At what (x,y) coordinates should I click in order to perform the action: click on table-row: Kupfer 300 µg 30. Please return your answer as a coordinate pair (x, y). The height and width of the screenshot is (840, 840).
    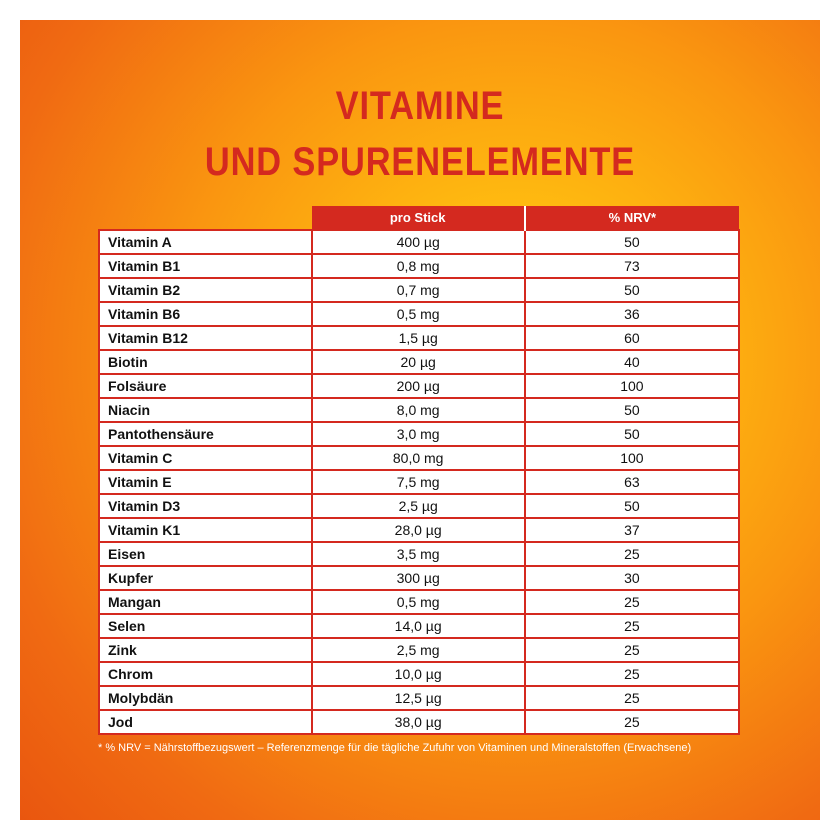
    Looking at the image, I should click on (419, 578).